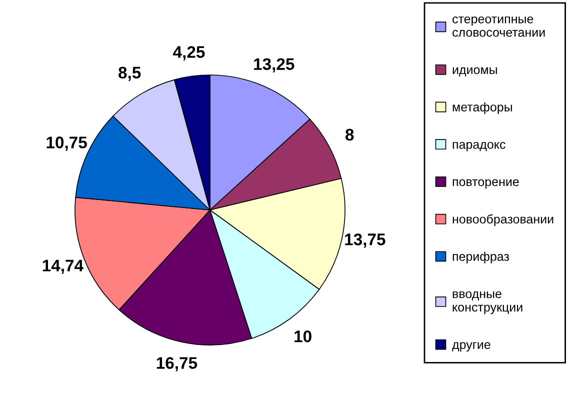 The image size is (571, 413). What do you see at coordinates (177, 364) in the screenshot?
I see `data-label: 16,75` at bounding box center [177, 364].